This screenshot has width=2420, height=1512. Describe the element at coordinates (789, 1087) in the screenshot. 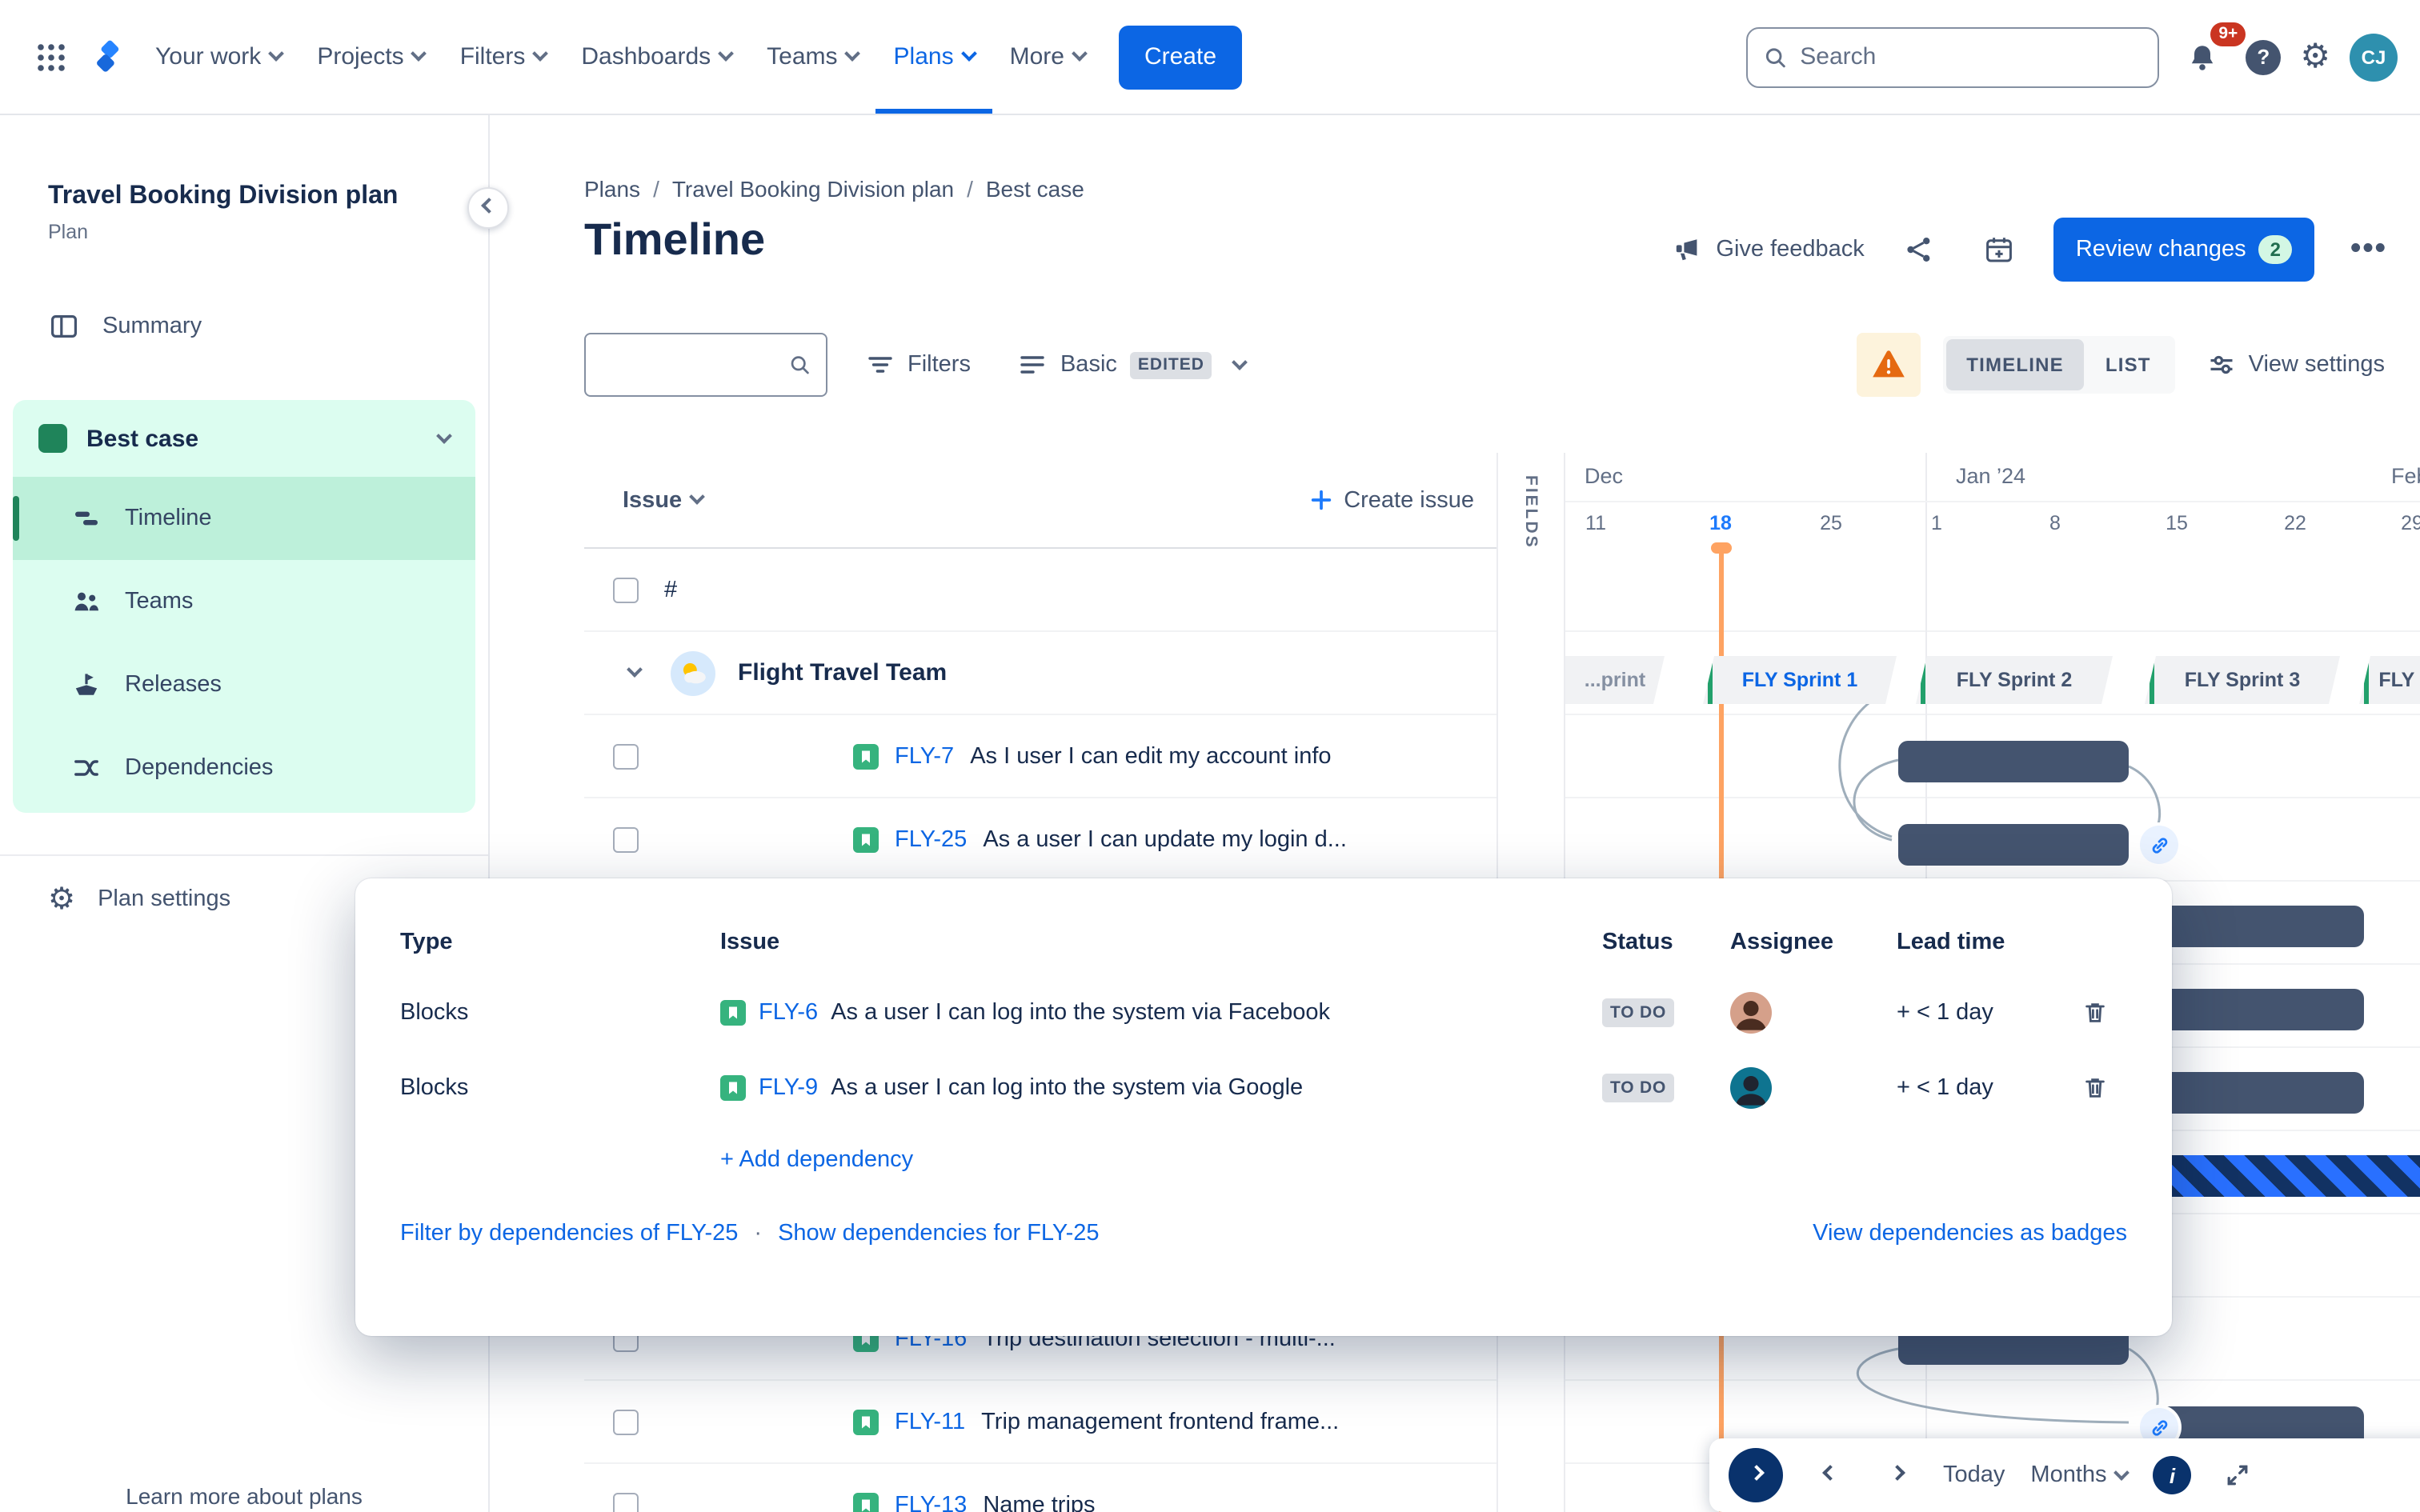

I see `issue-key-link: FLY-9` at that location.